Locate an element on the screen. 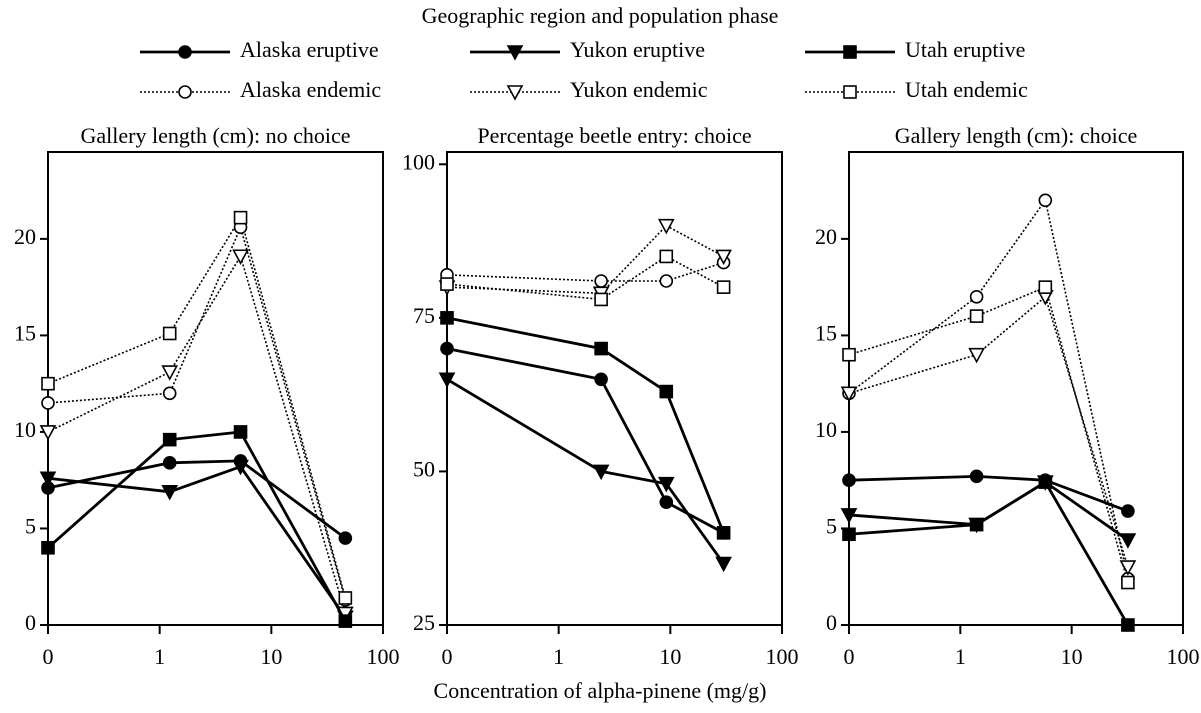 This screenshot has height=713, width=1201. legend-label: Yukon endemic is located at coordinates (639, 89).